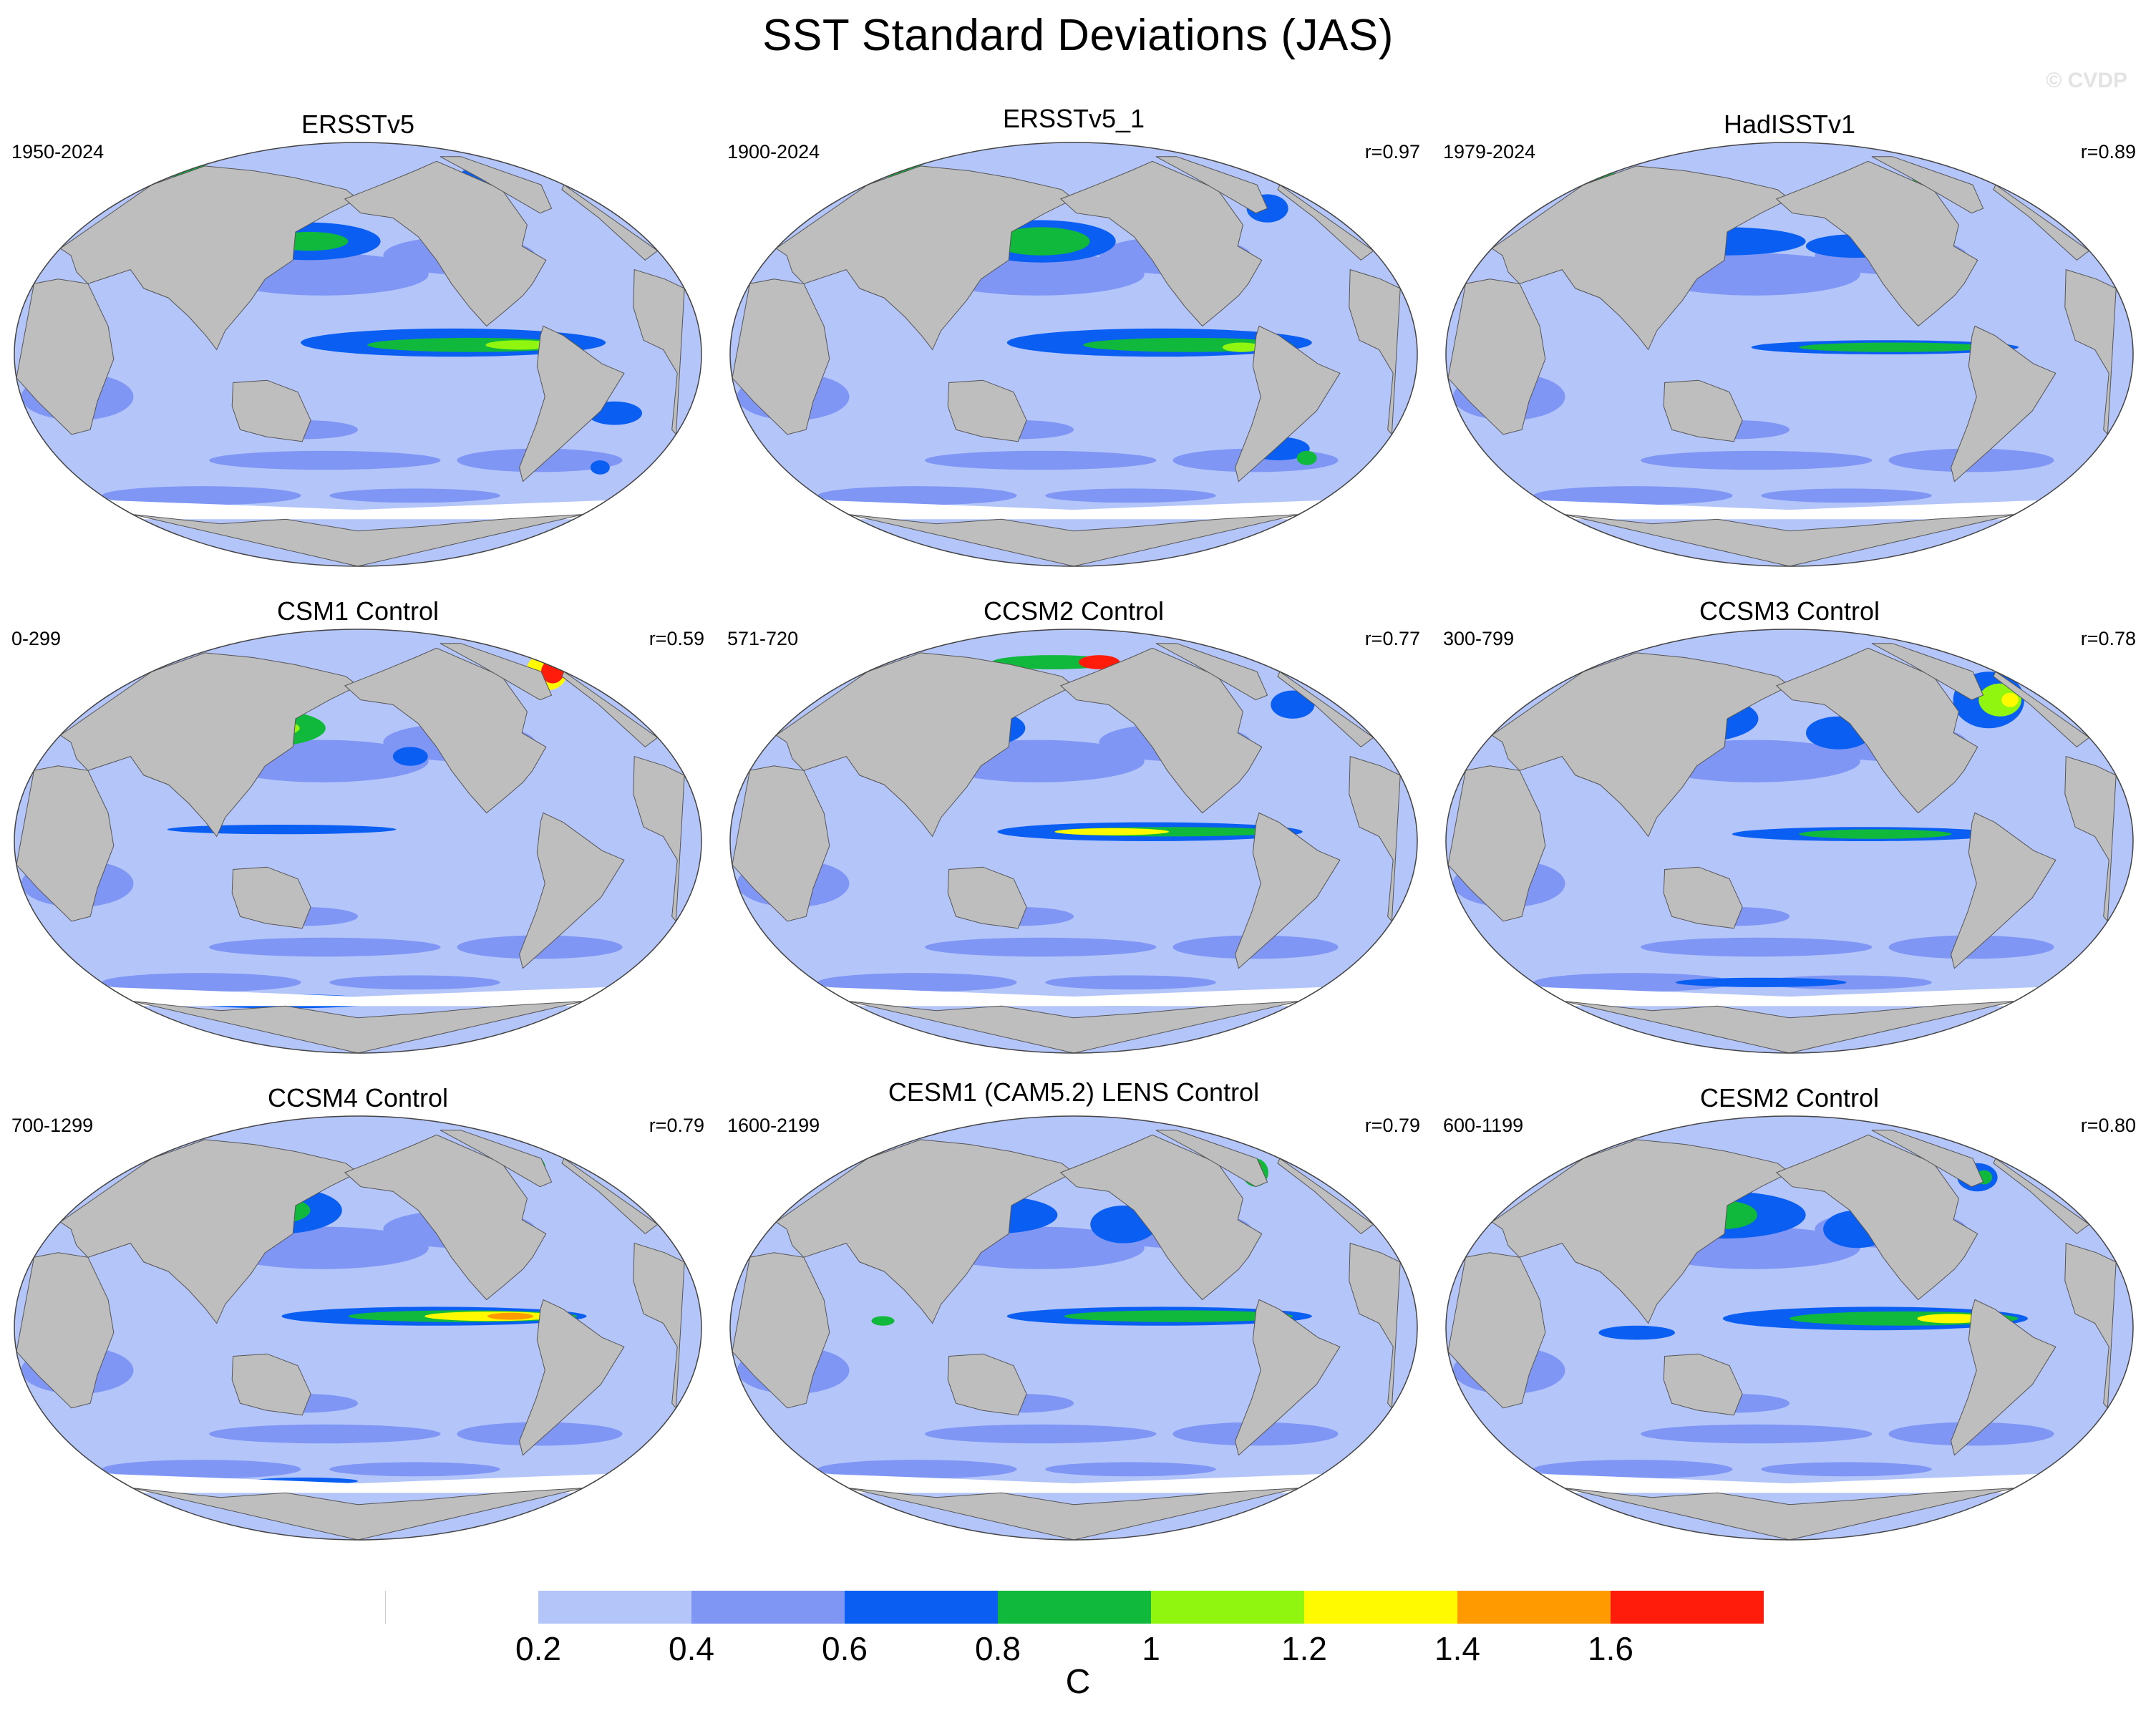 This screenshot has height=1721, width=2156. Describe the element at coordinates (774, 1126) in the screenshot. I see `panel-period: 1600-2199` at that location.